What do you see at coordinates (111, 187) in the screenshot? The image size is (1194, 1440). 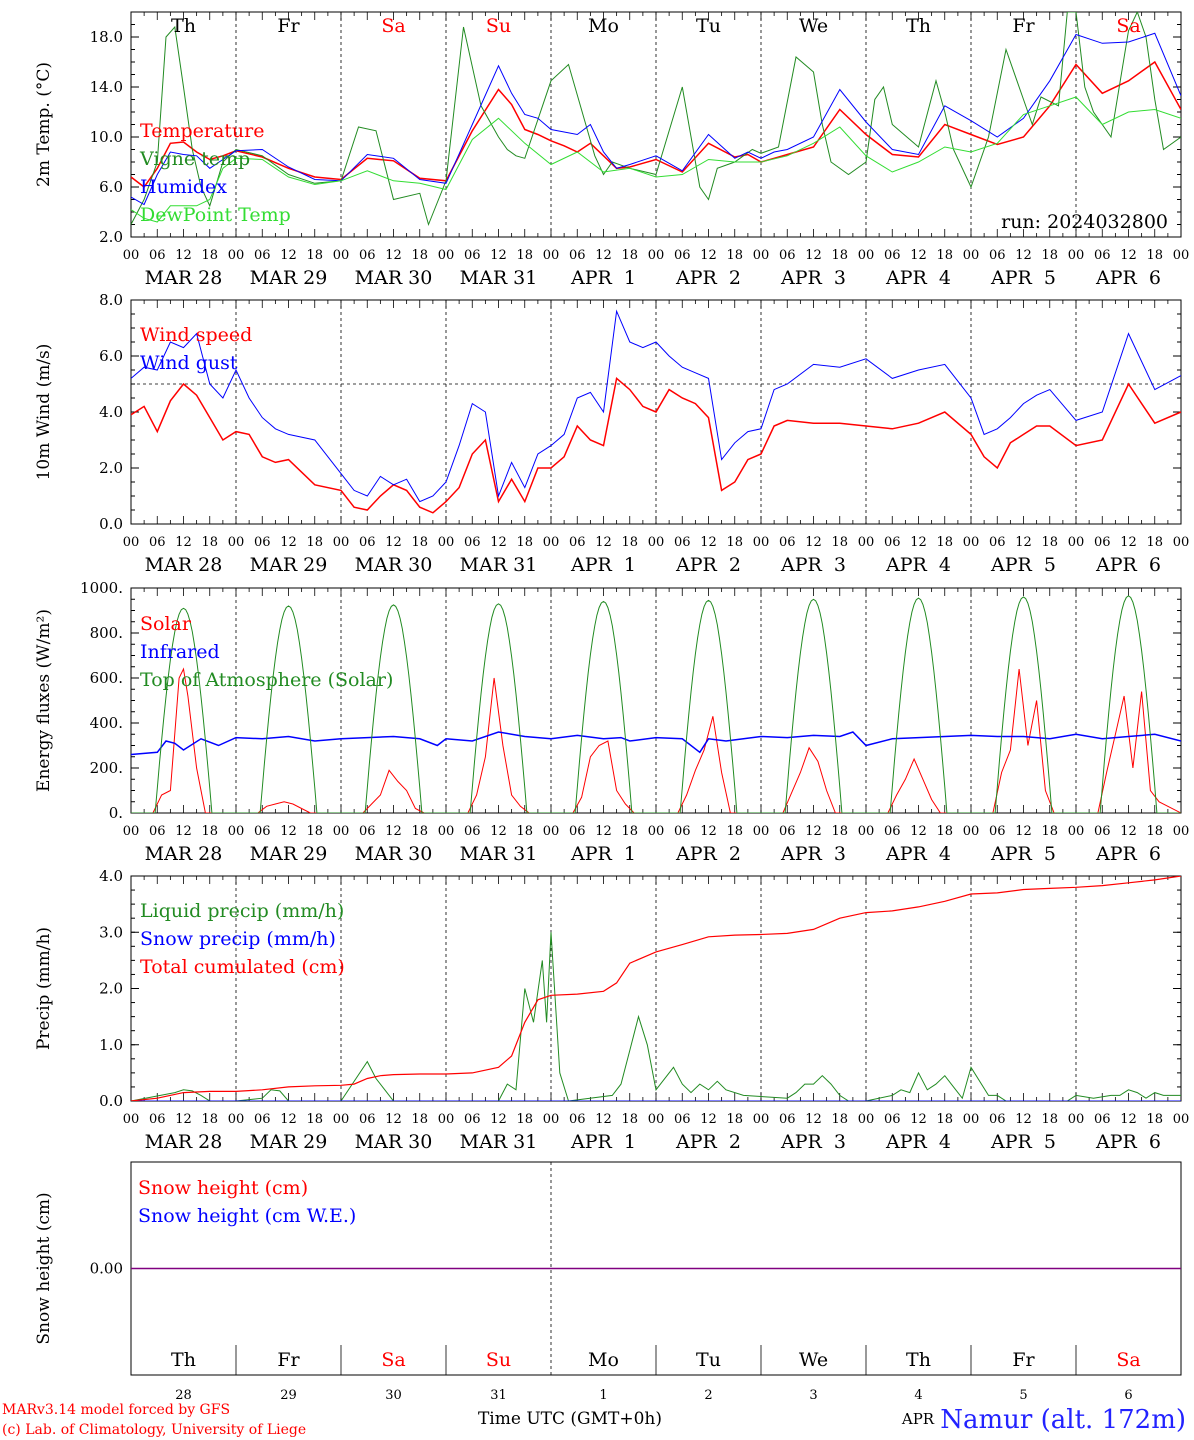 I see `y-tick-label: 6.0` at bounding box center [111, 187].